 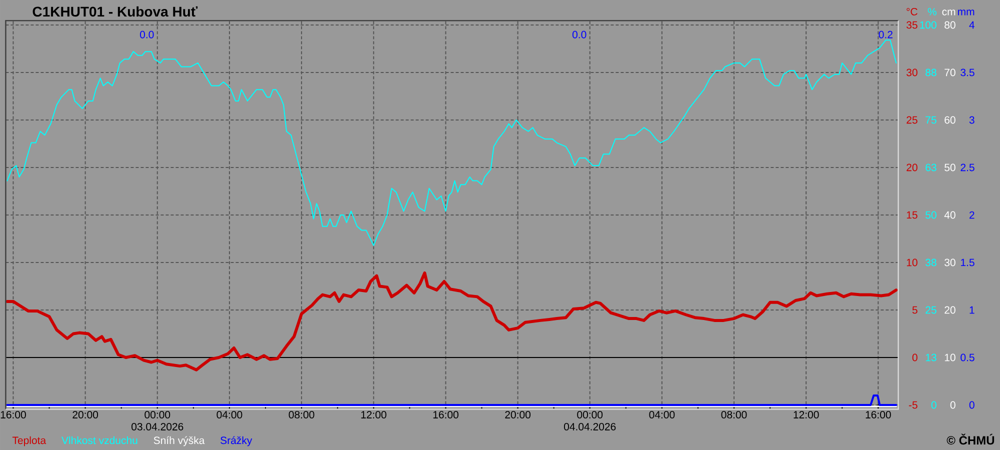 I want to click on y-tick-label: 0.5, so click(x=967, y=358).